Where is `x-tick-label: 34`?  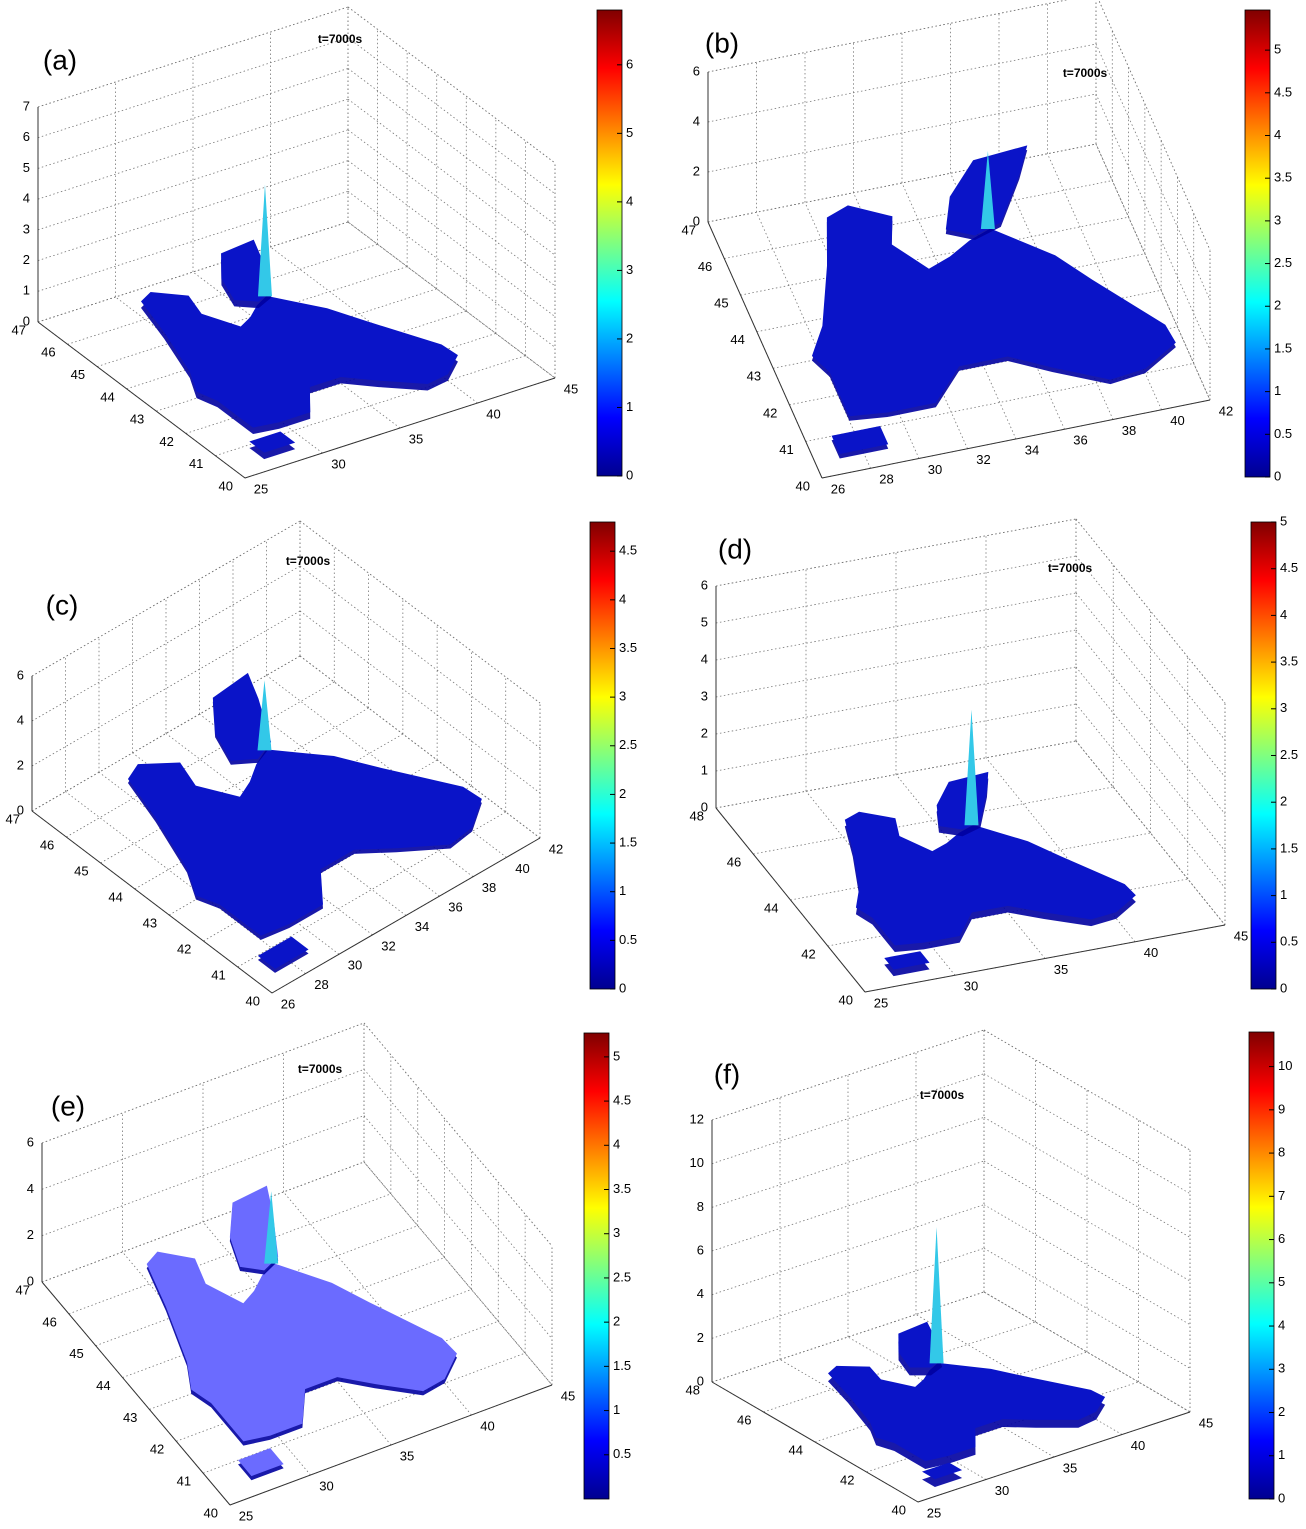 x-tick-label: 34 is located at coordinates (1032, 449).